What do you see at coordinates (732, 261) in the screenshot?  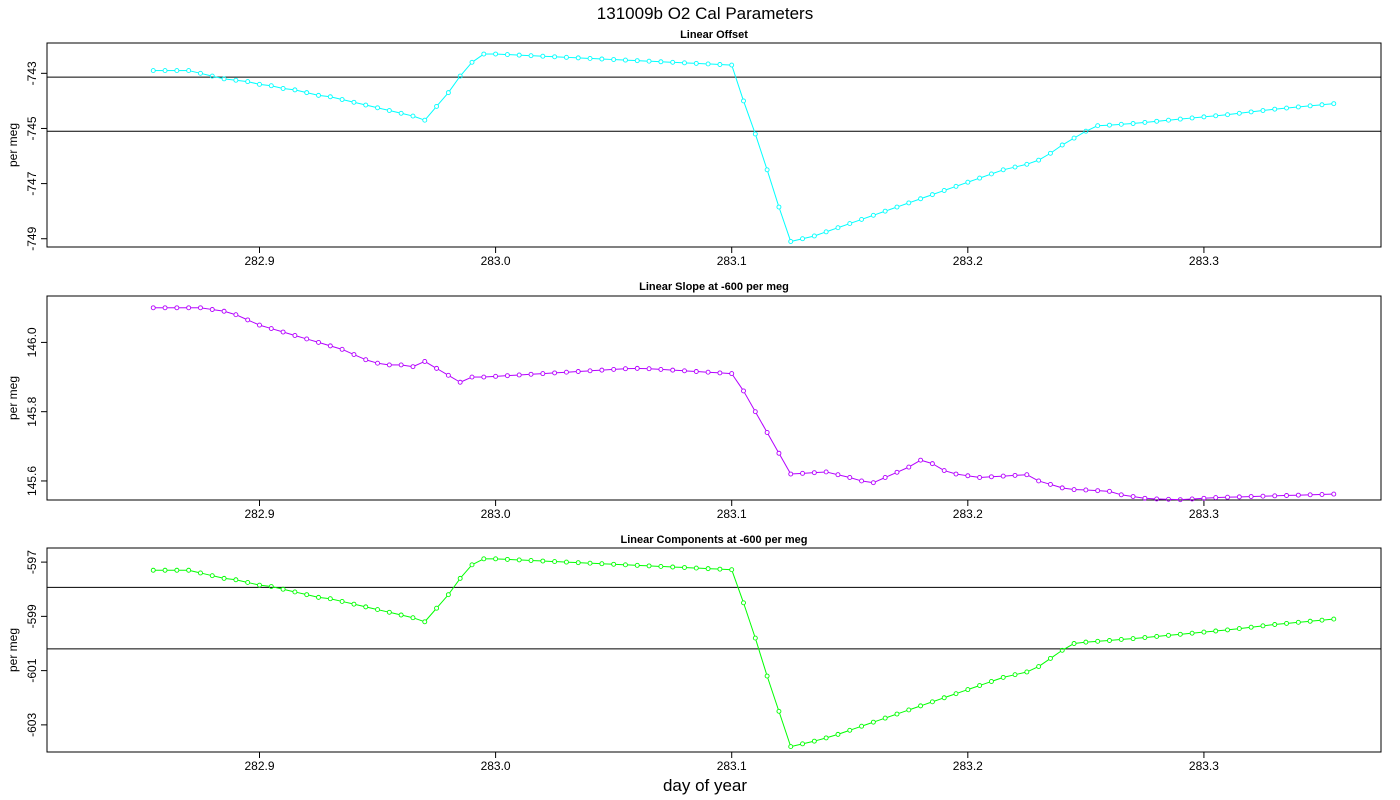 I see `x-tick-label: 283.1` at bounding box center [732, 261].